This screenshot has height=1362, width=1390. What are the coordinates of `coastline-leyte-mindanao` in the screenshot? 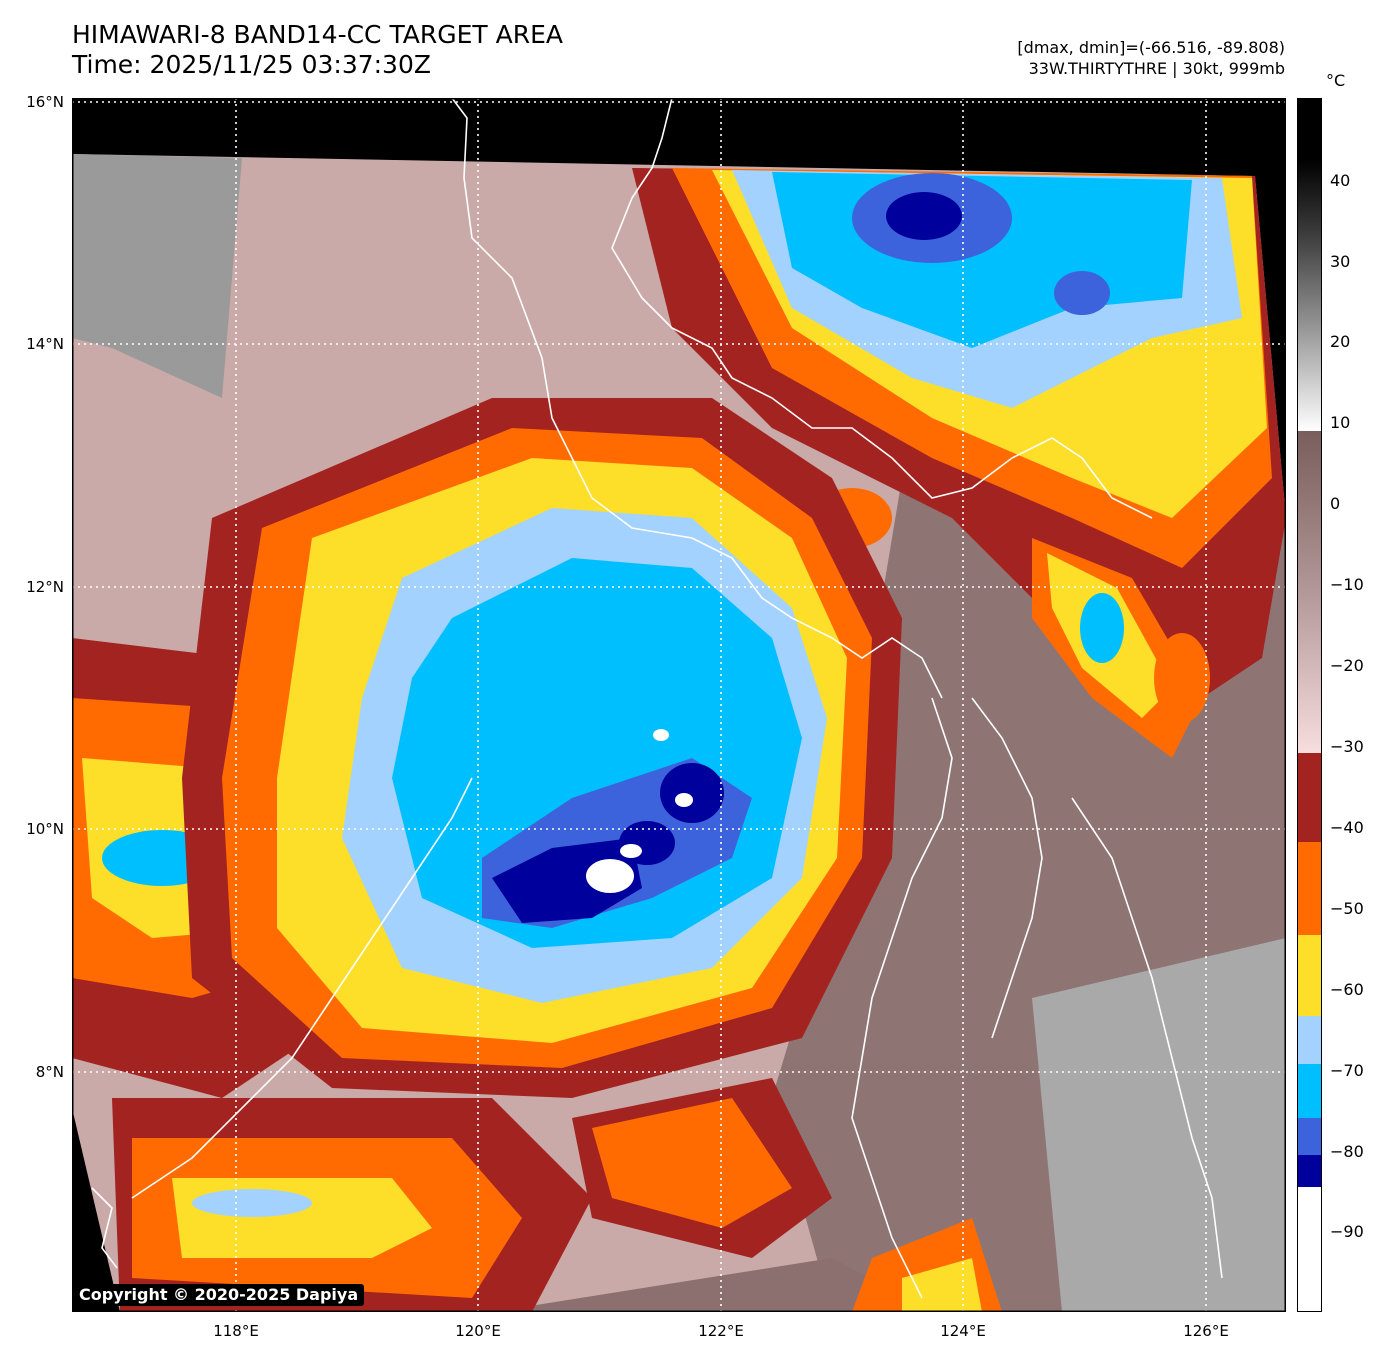 It's located at (1147, 1038).